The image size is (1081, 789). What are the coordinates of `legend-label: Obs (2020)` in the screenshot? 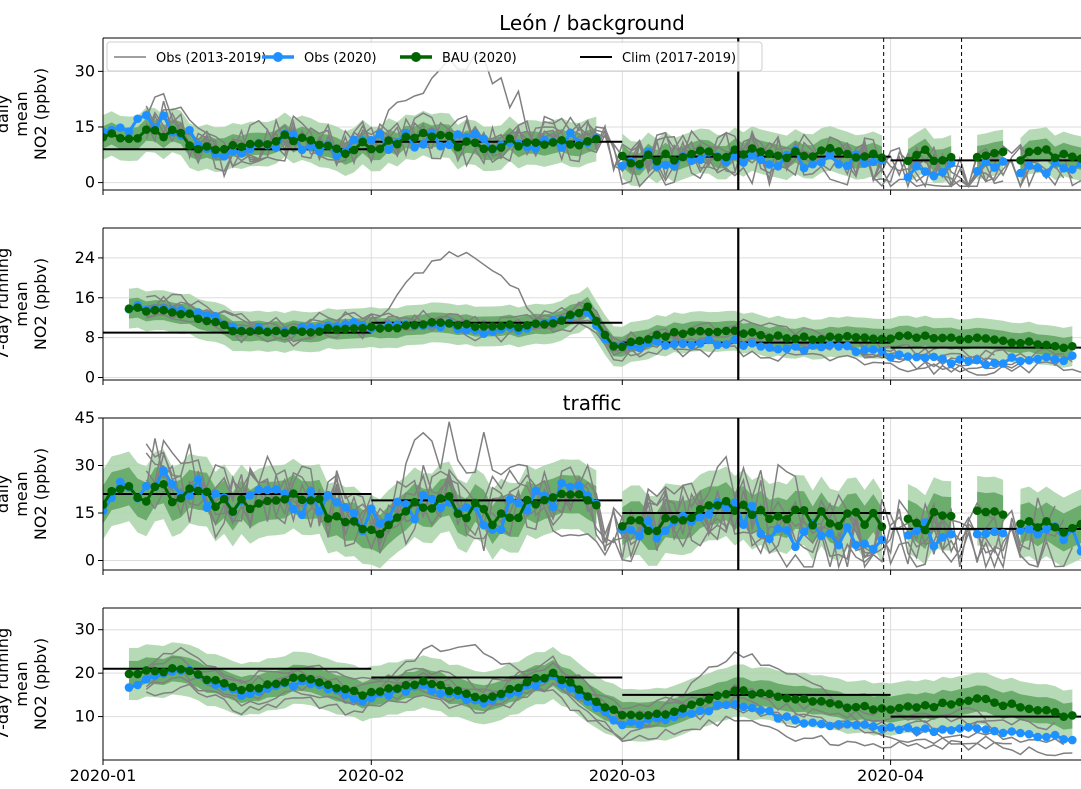 It's located at (340, 58).